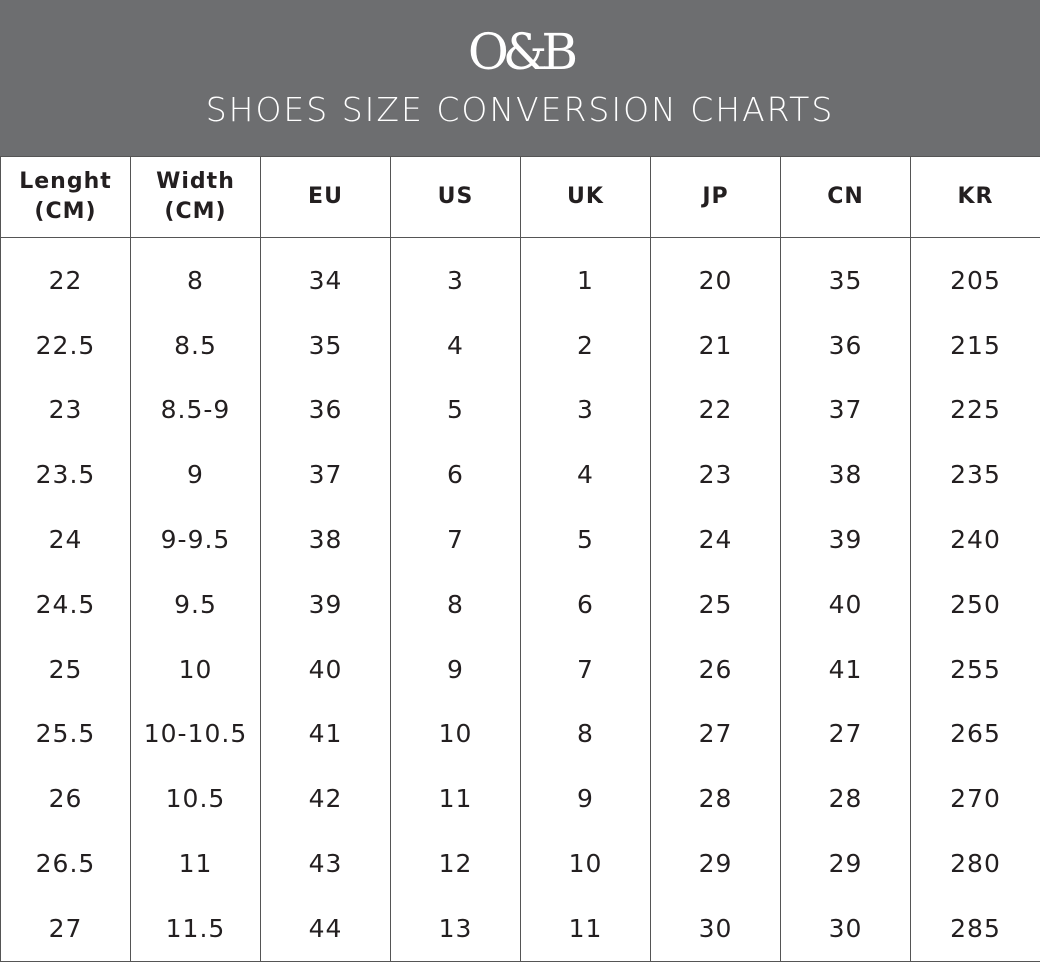  What do you see at coordinates (845, 410) in the screenshot?
I see `cell-cn: 37` at bounding box center [845, 410].